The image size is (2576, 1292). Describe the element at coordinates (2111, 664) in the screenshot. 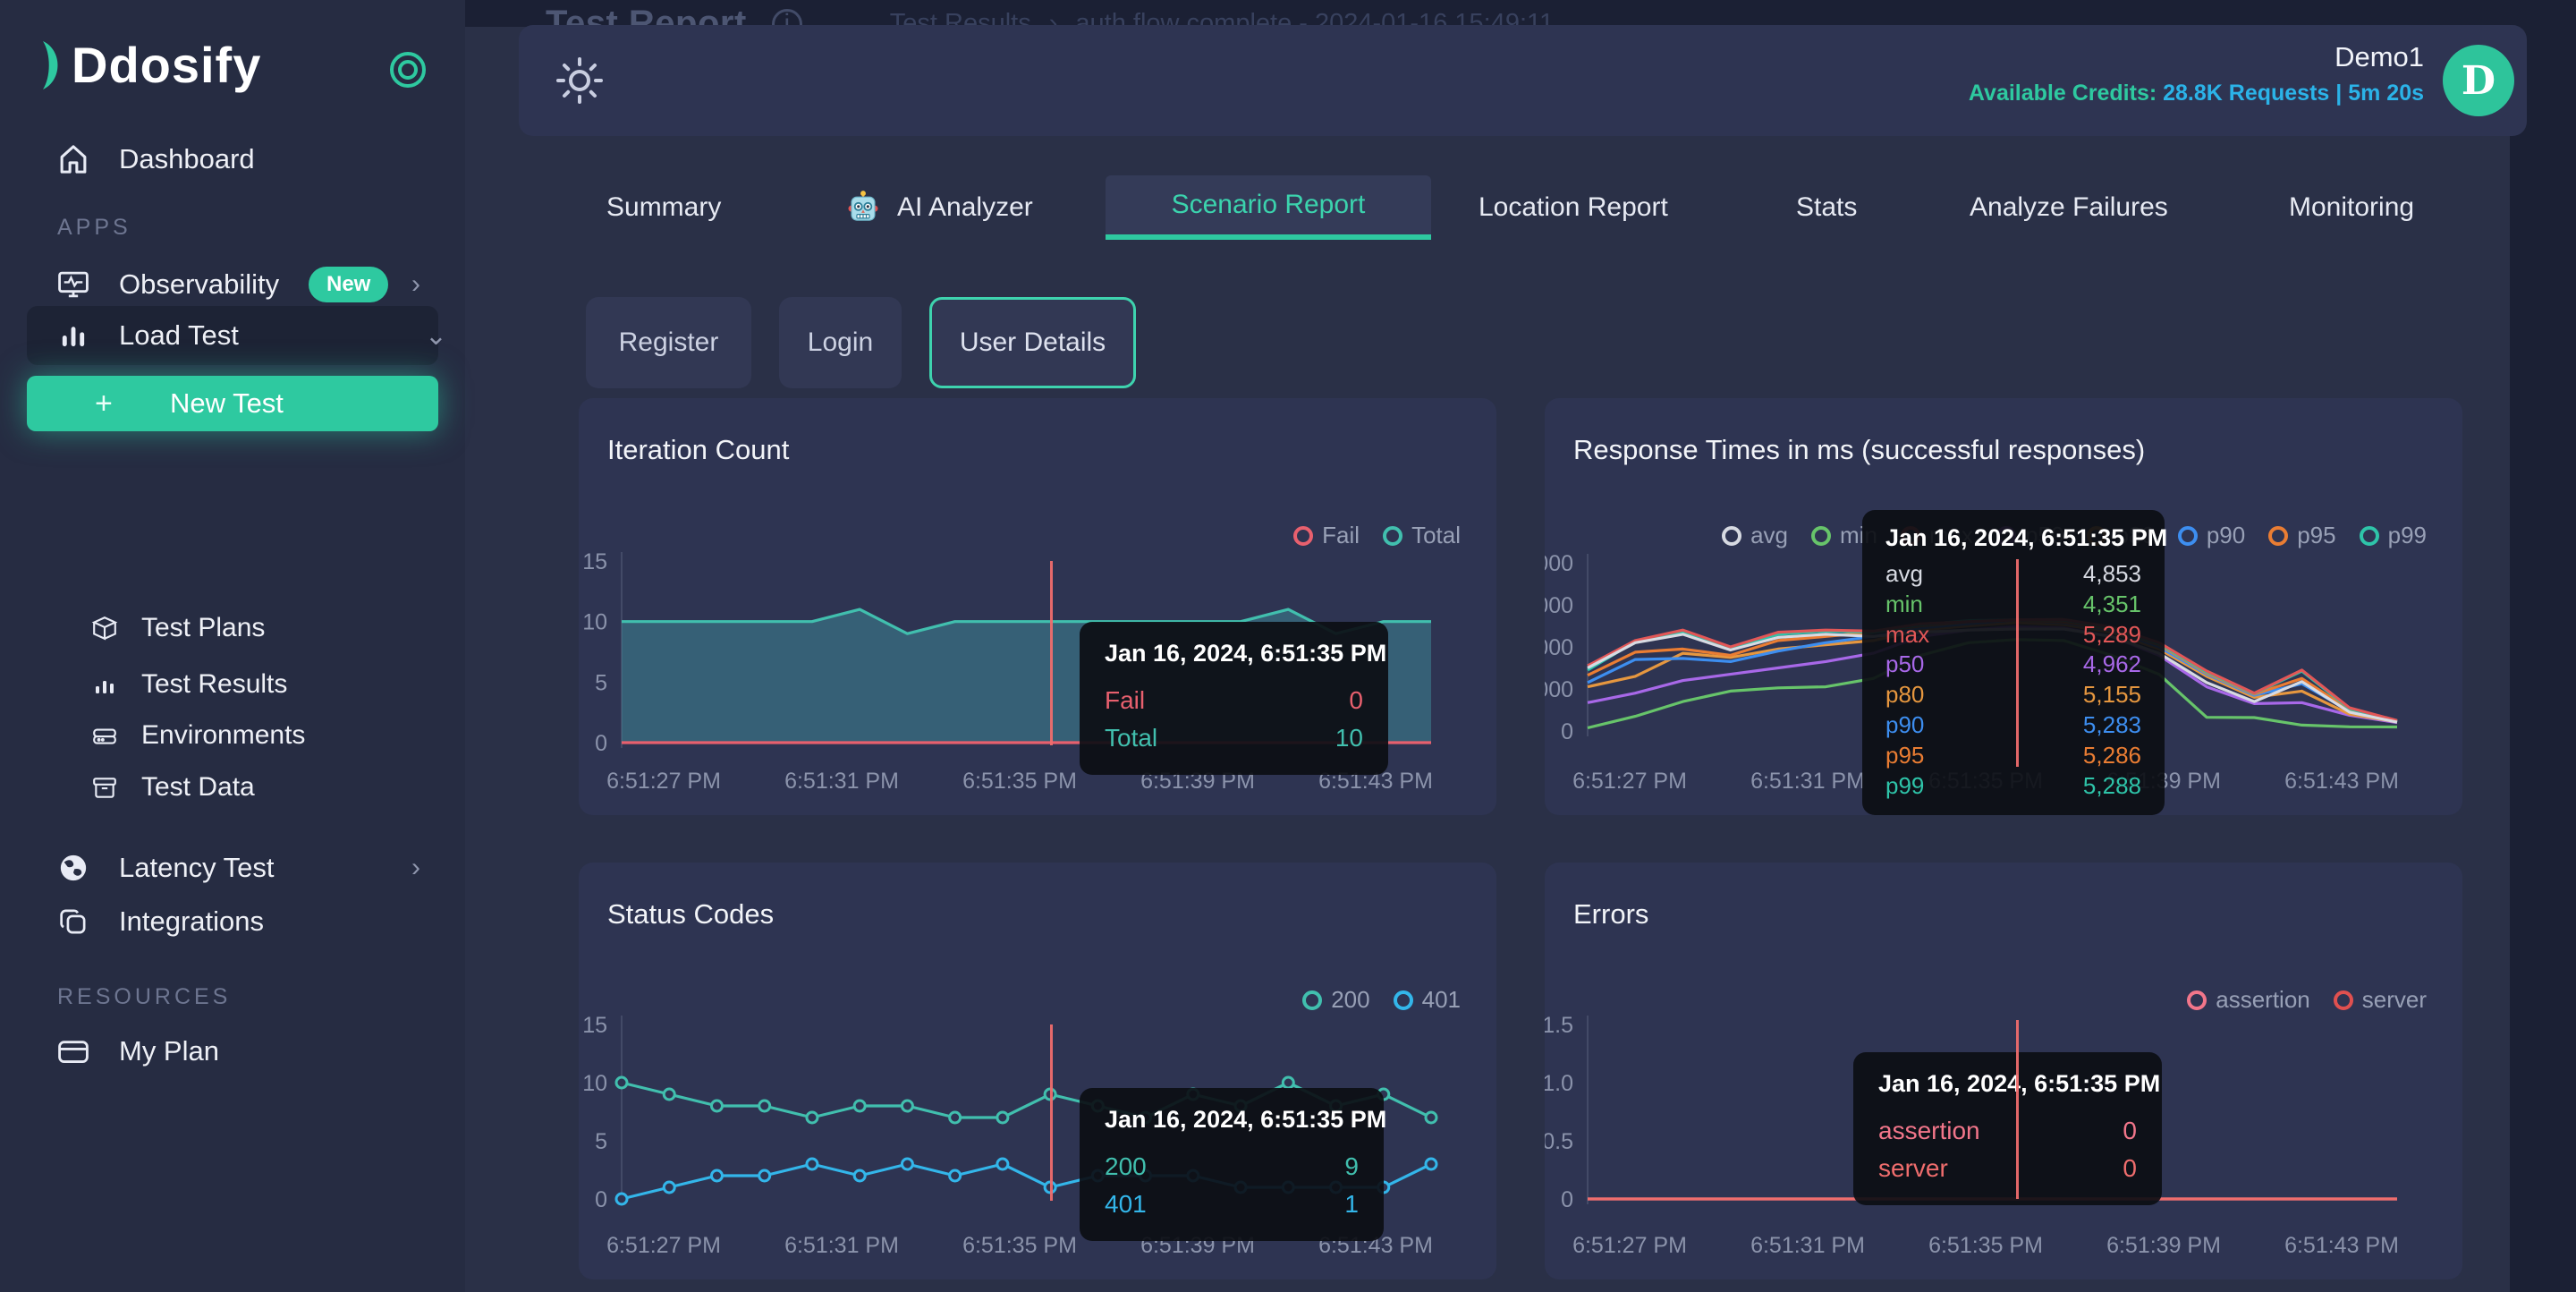

I see `tooltip-value: 4,962` at that location.